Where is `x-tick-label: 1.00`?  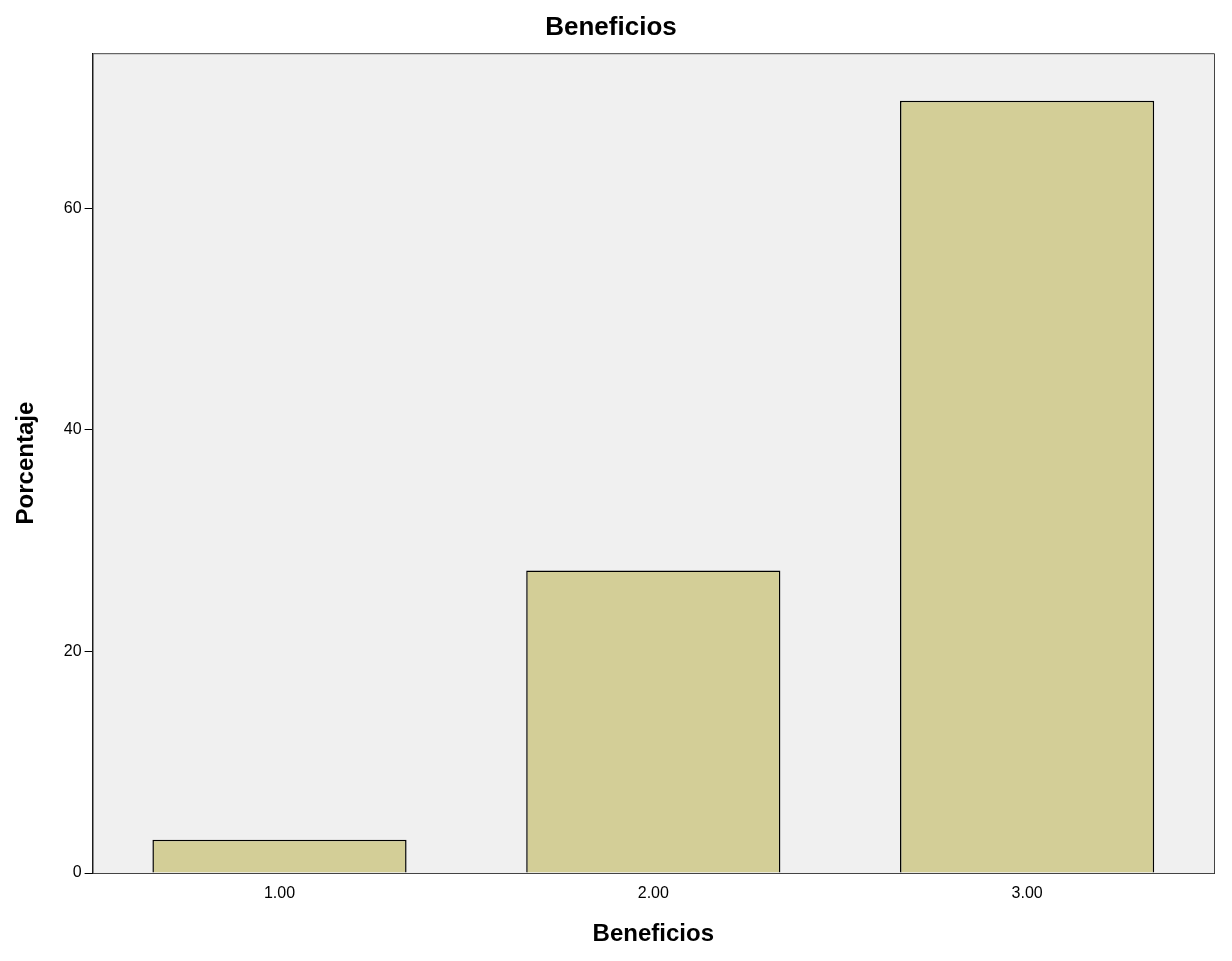
x-tick-label: 1.00 is located at coordinates (279, 893).